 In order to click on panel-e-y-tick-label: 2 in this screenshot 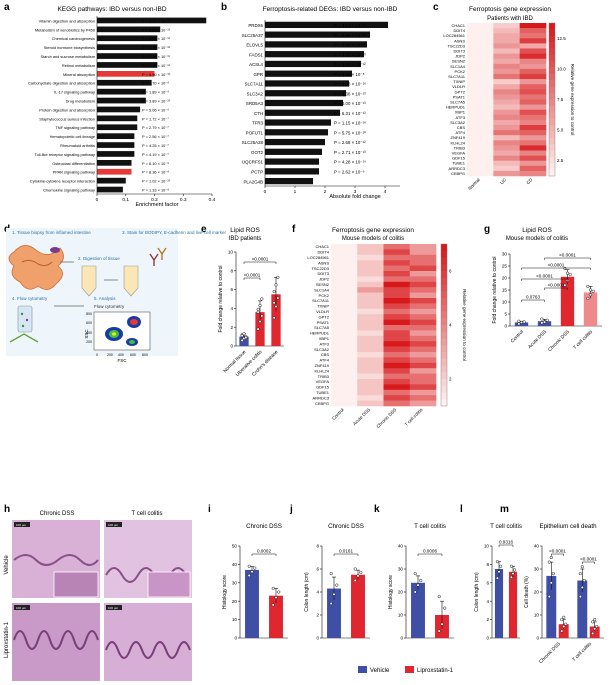, I will do `click(231, 327)`.